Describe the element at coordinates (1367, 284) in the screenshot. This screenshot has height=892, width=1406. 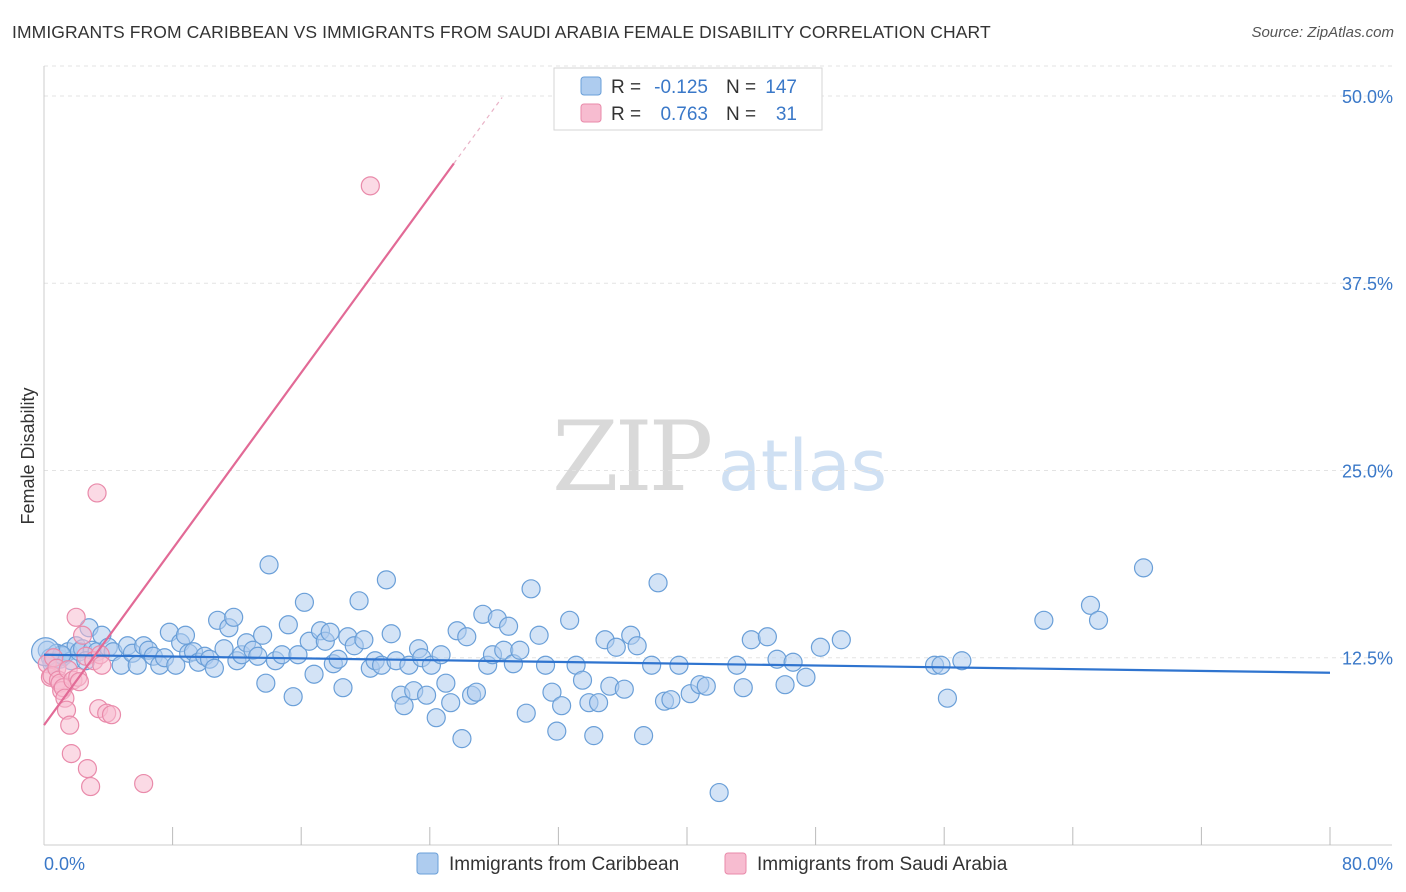
I see `y-tick-label-2: 37.5%` at that location.